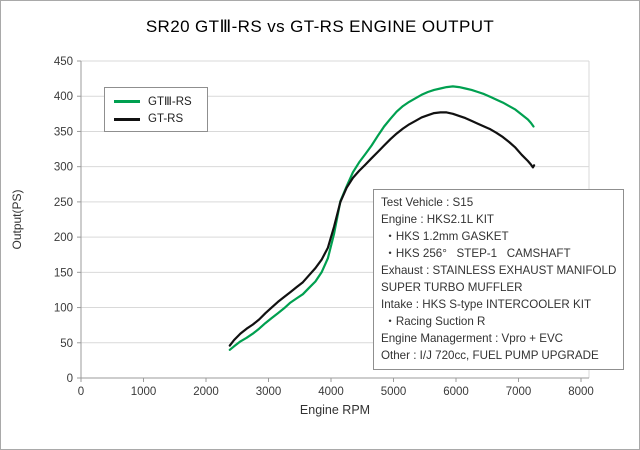 The width and height of the screenshot is (640, 450). I want to click on chart-title: SR20 GTⅢ-RS vs GT-RS ENGINE OUTPUT, so click(320, 26).